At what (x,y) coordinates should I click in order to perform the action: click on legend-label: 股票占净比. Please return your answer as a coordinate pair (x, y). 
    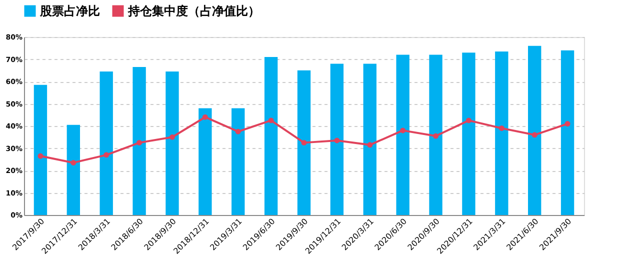
    Looking at the image, I should click on (69, 11).